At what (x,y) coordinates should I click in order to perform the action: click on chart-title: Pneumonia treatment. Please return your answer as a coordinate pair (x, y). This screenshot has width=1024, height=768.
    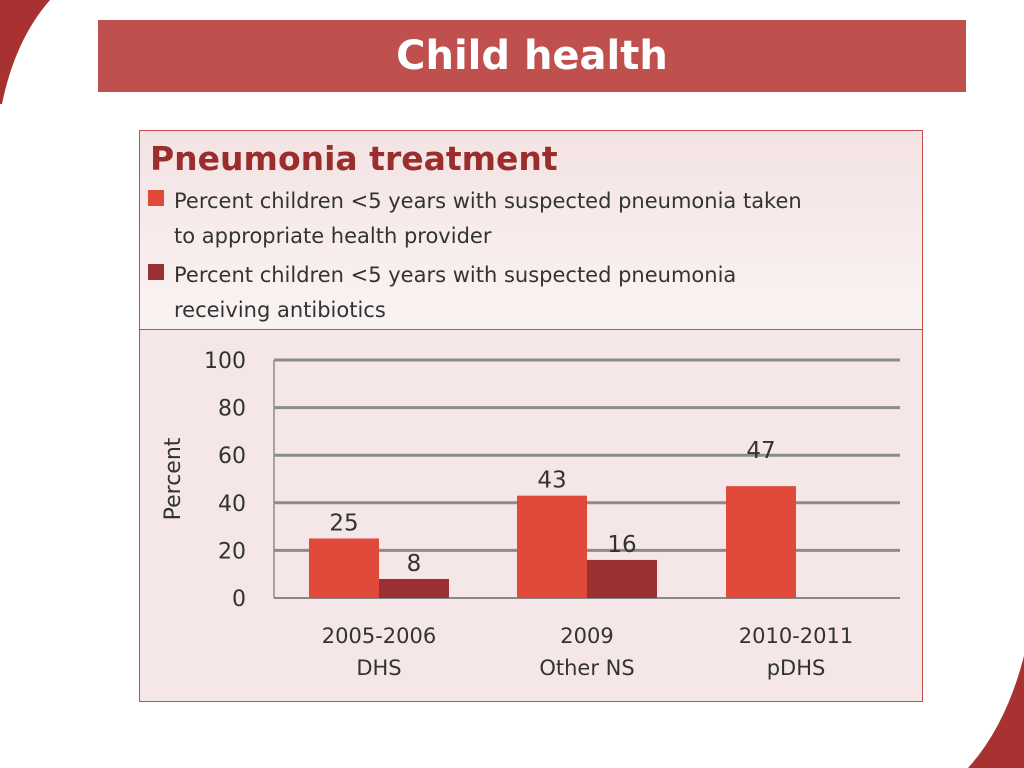
    Looking at the image, I should click on (354, 158).